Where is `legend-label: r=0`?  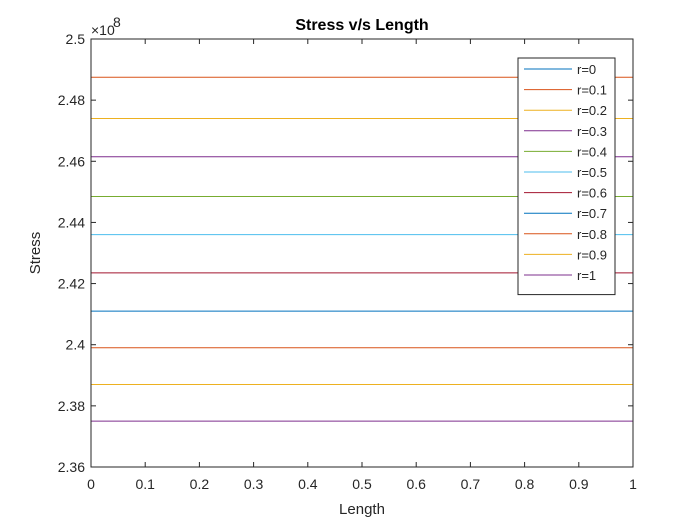 legend-label: r=0 is located at coordinates (586, 69).